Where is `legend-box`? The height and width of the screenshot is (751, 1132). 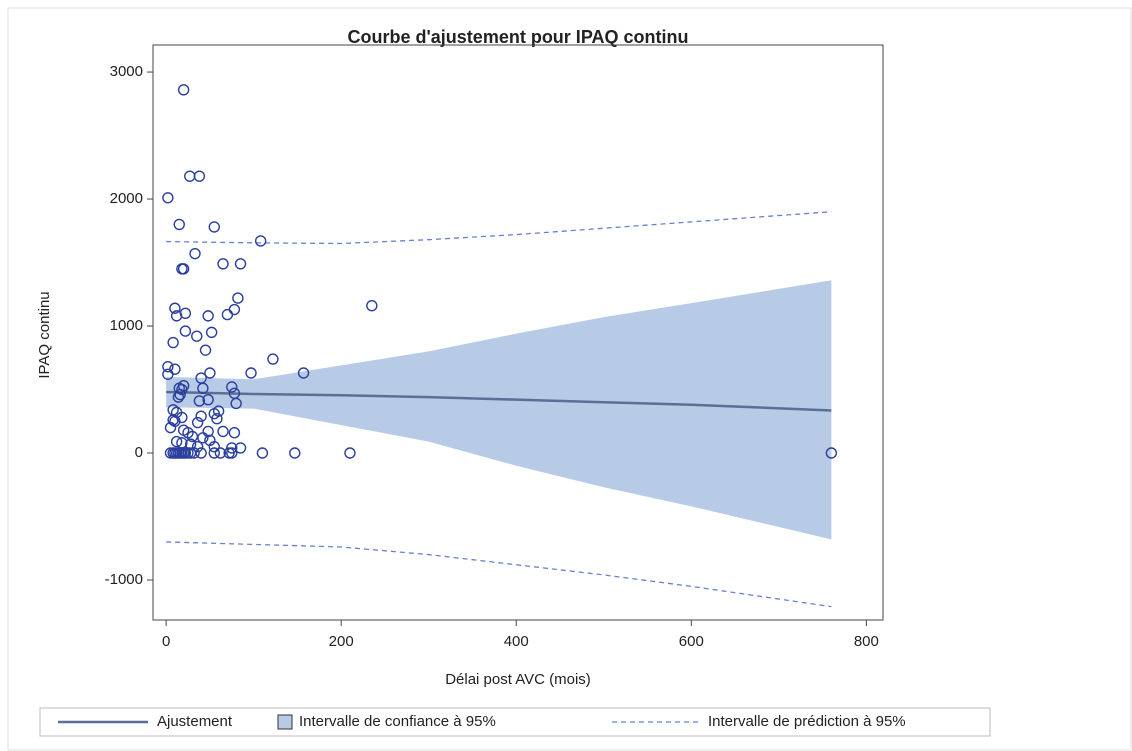 legend-box is located at coordinates (515, 722).